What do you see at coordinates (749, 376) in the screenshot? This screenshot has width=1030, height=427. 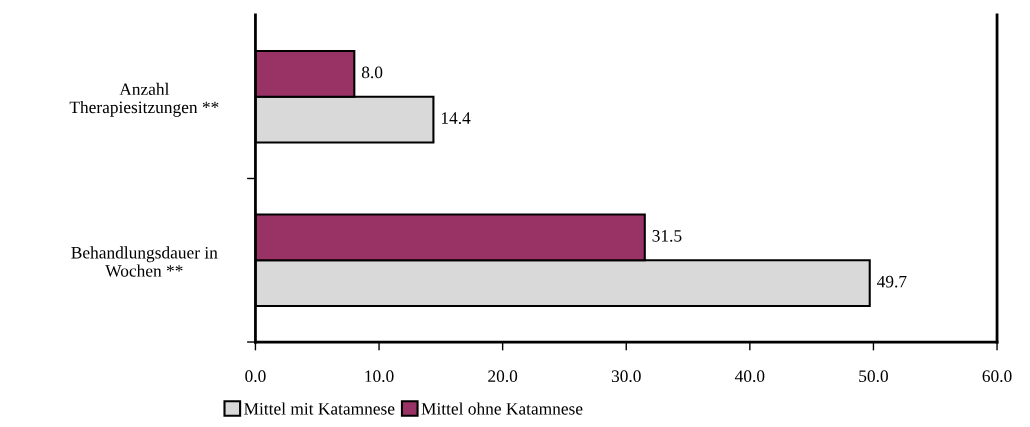 I see `x-tick-label: 40.0` at bounding box center [749, 376].